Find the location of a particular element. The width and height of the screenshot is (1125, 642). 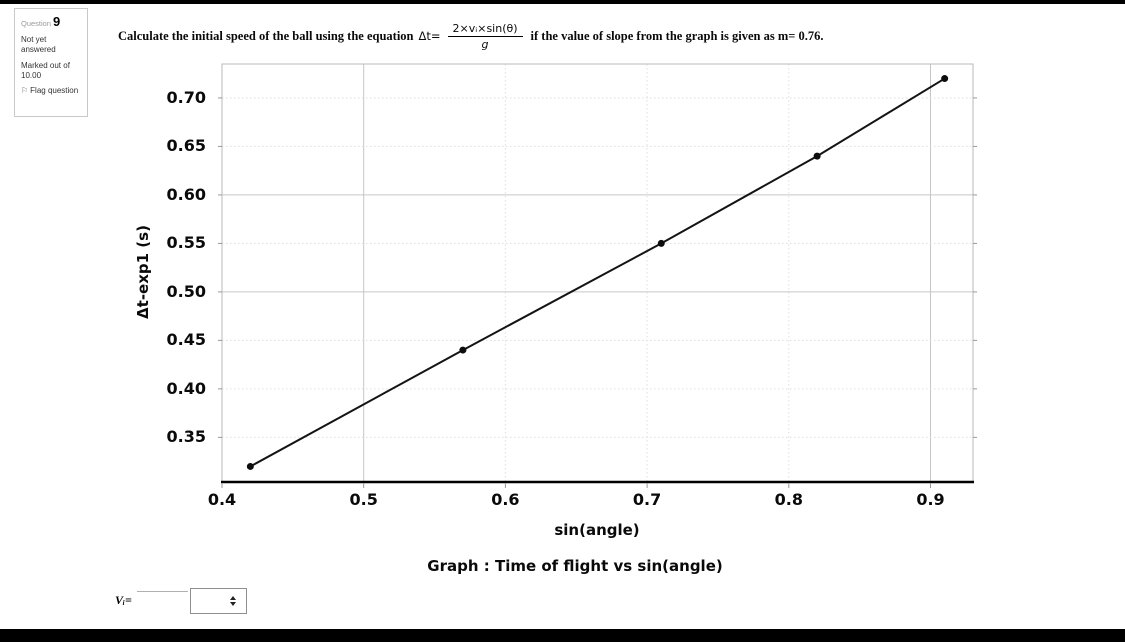

answer-input is located at coordinates (162, 602).